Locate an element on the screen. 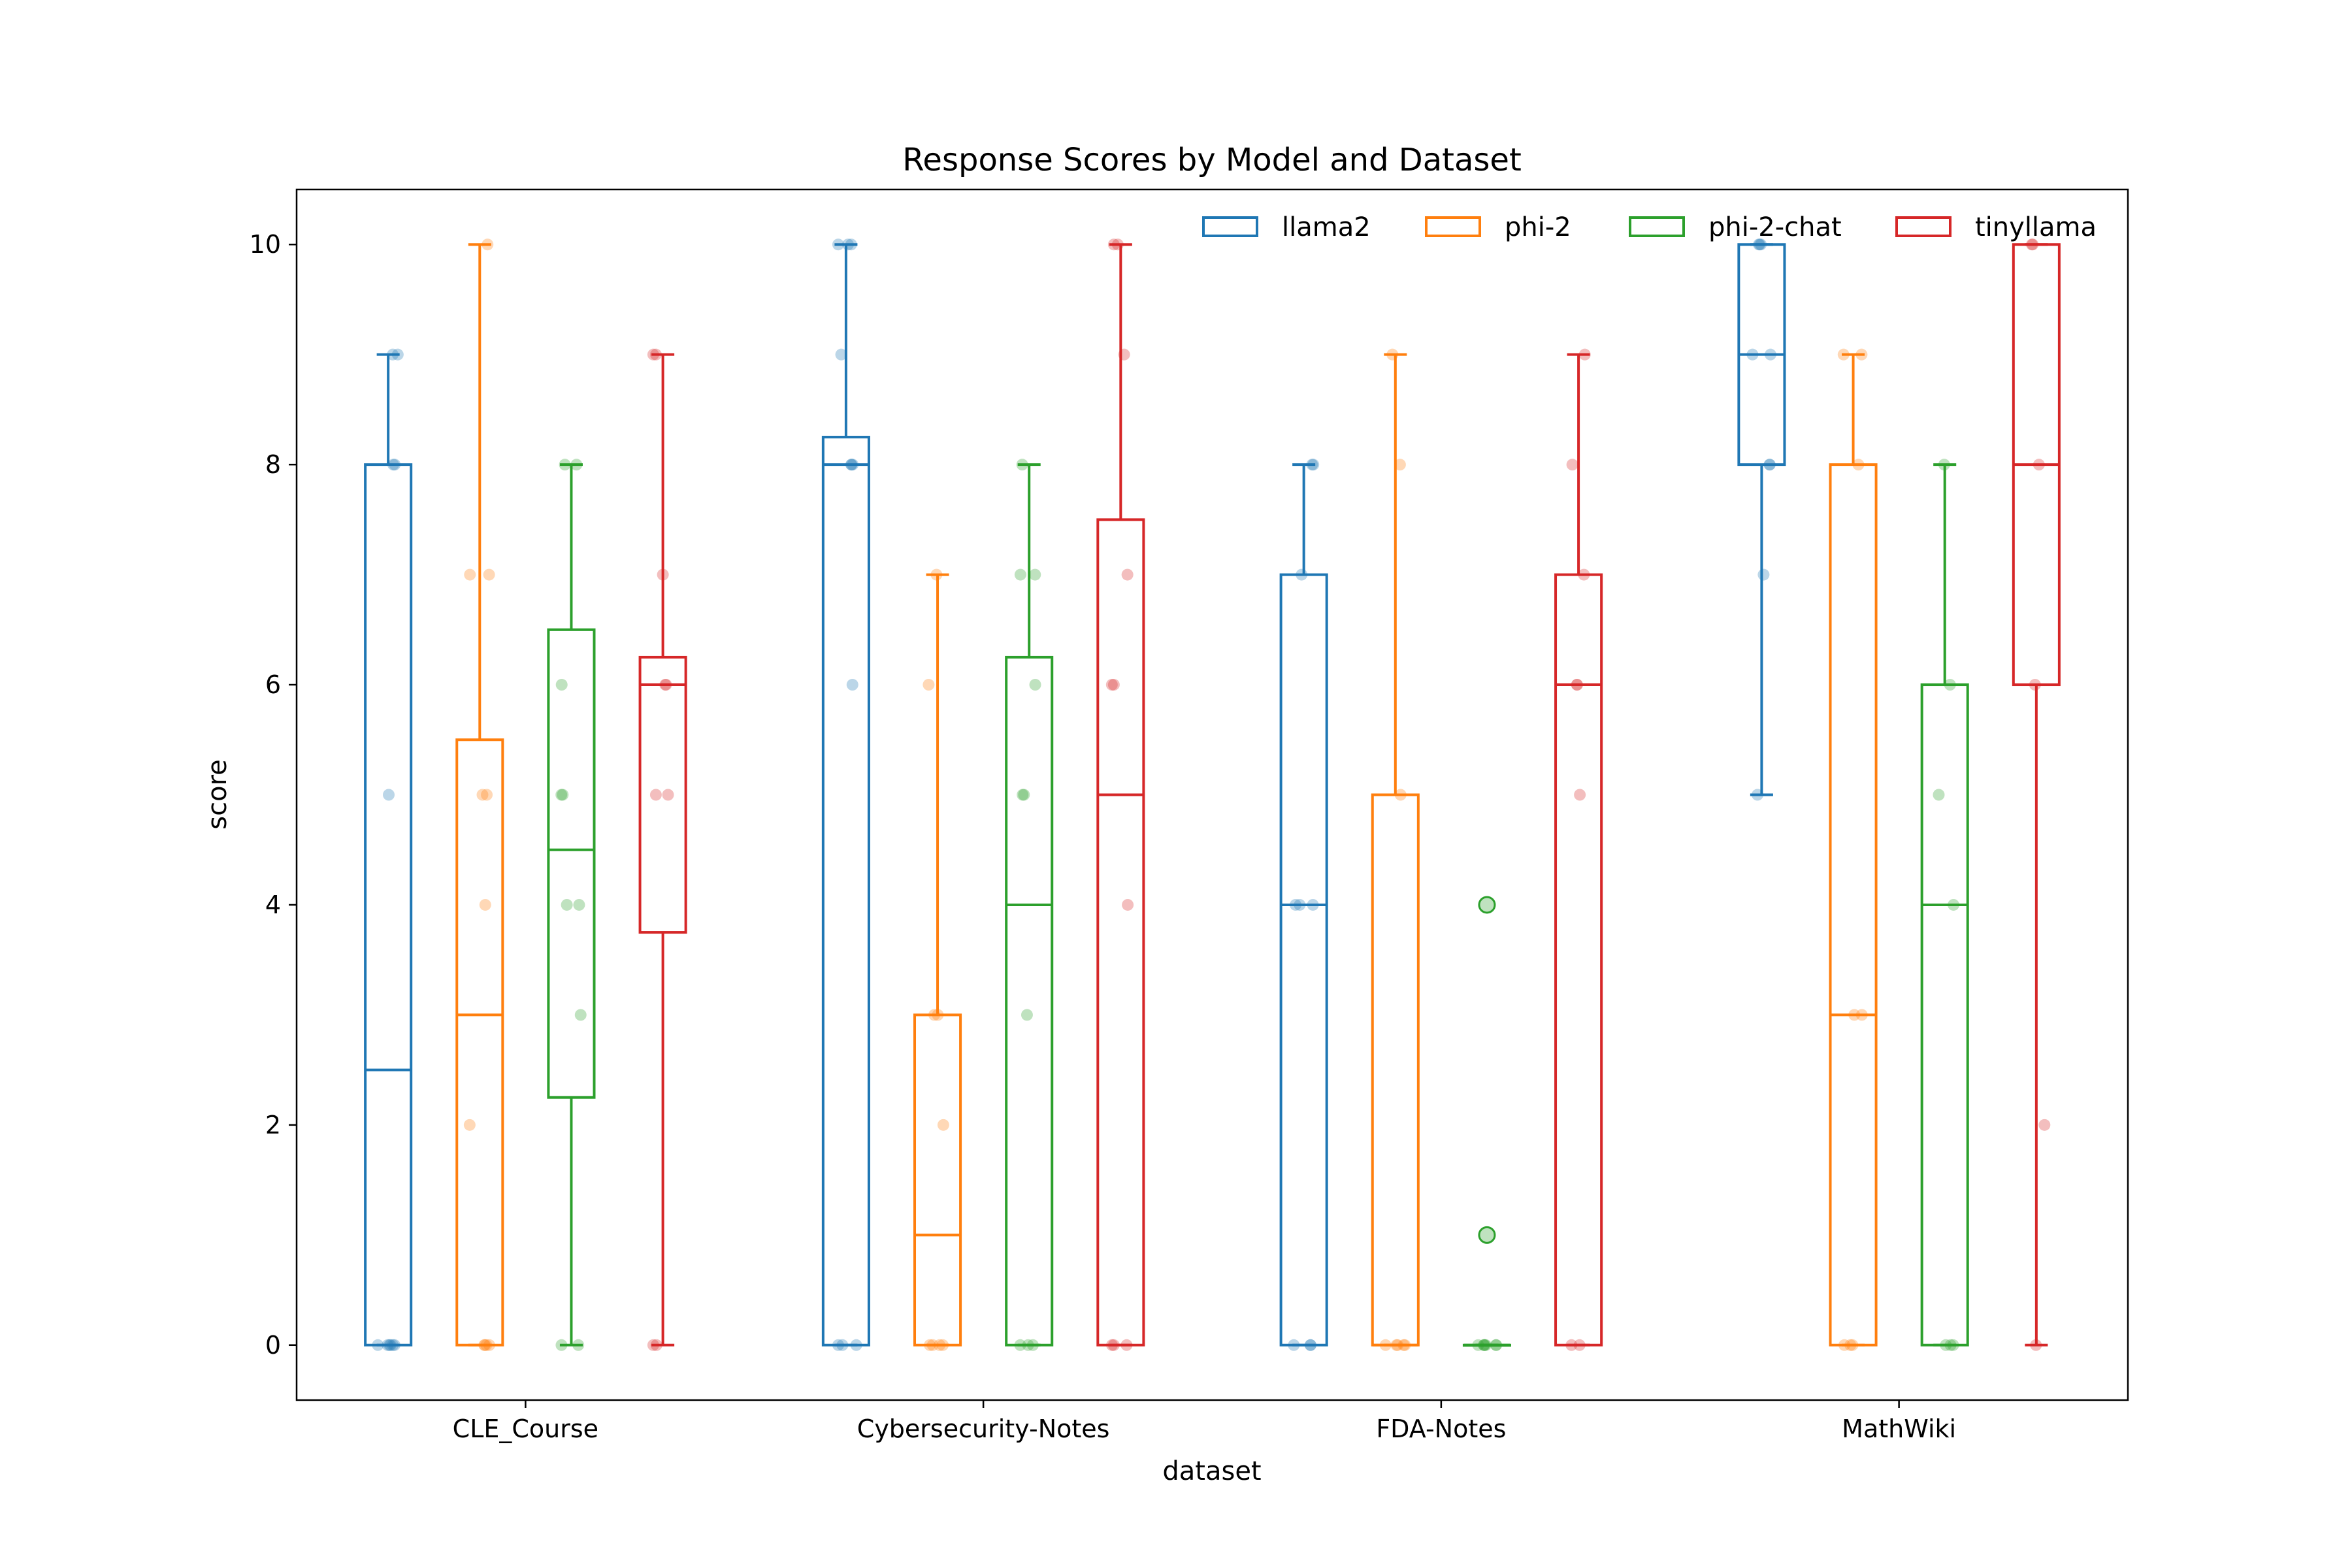 The height and width of the screenshot is (1568, 2352). x-tick-label: Cybersecurity-Notes is located at coordinates (983, 1428).